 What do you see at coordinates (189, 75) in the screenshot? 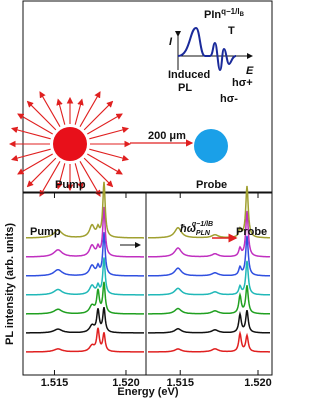
I see `induced-label: Induced` at bounding box center [189, 75].